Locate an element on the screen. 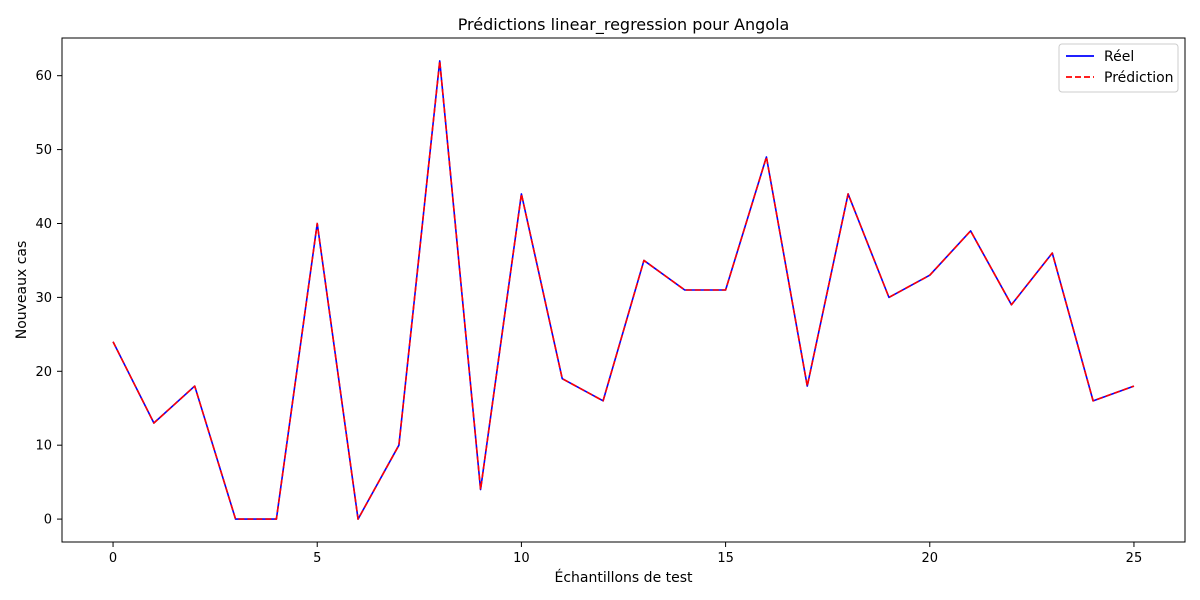 The image size is (1200, 600). y-tick-label: 0 is located at coordinates (48, 520).